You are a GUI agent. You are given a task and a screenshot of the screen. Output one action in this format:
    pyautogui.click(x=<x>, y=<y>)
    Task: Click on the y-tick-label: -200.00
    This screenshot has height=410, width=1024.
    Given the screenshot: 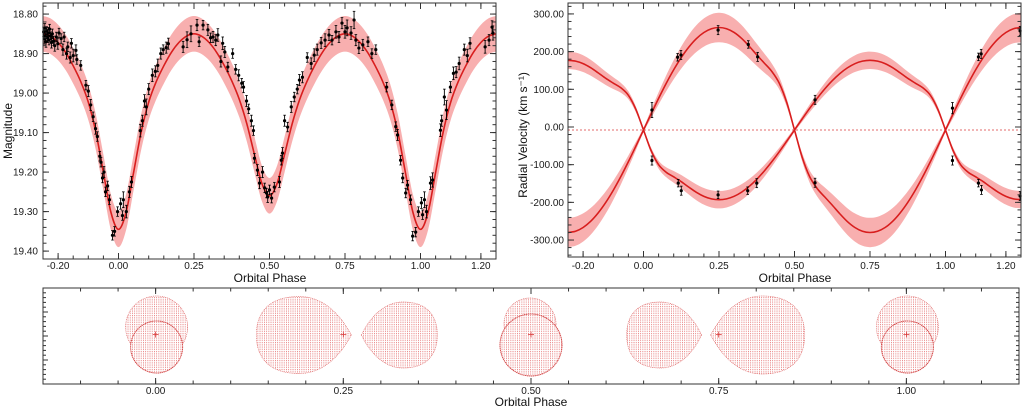 What is the action you would take?
    pyautogui.click(x=547, y=203)
    